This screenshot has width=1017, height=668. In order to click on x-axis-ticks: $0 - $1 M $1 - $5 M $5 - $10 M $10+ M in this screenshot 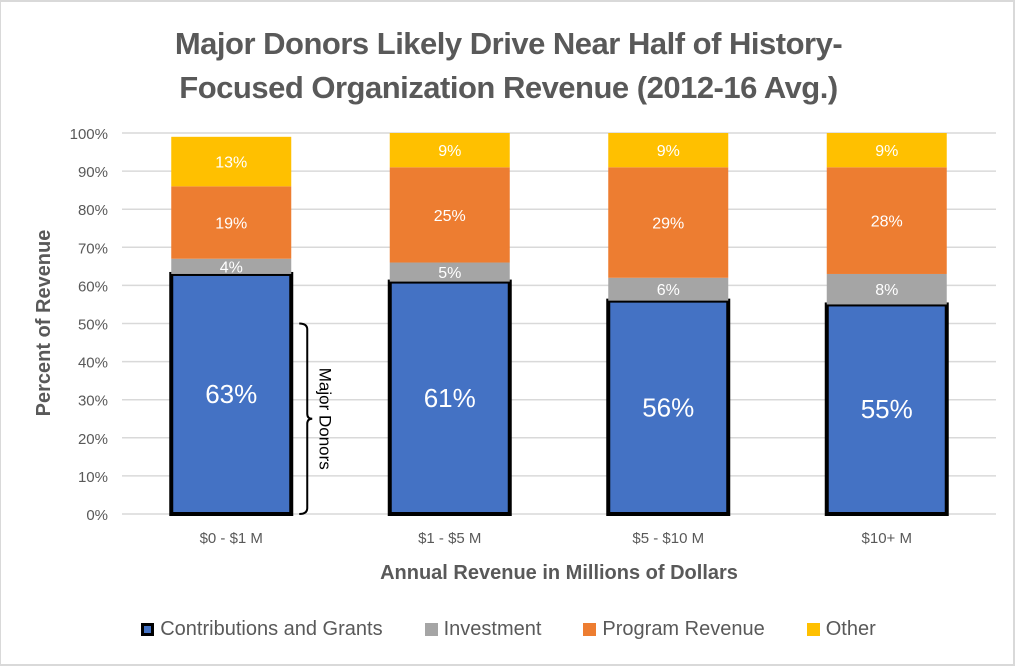, I will do `click(556, 538)`.